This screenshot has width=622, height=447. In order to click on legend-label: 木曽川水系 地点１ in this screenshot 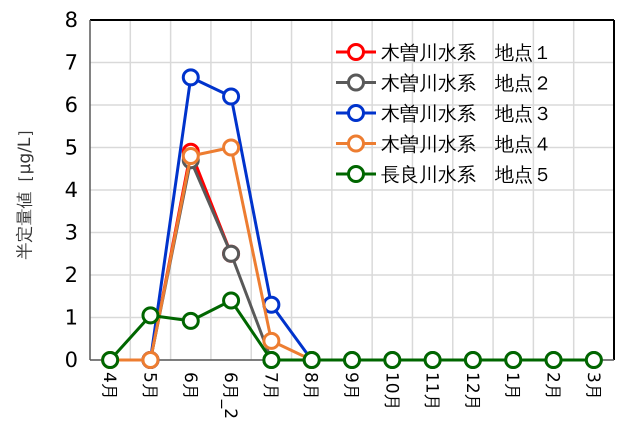, I will do `click(466, 53)`.